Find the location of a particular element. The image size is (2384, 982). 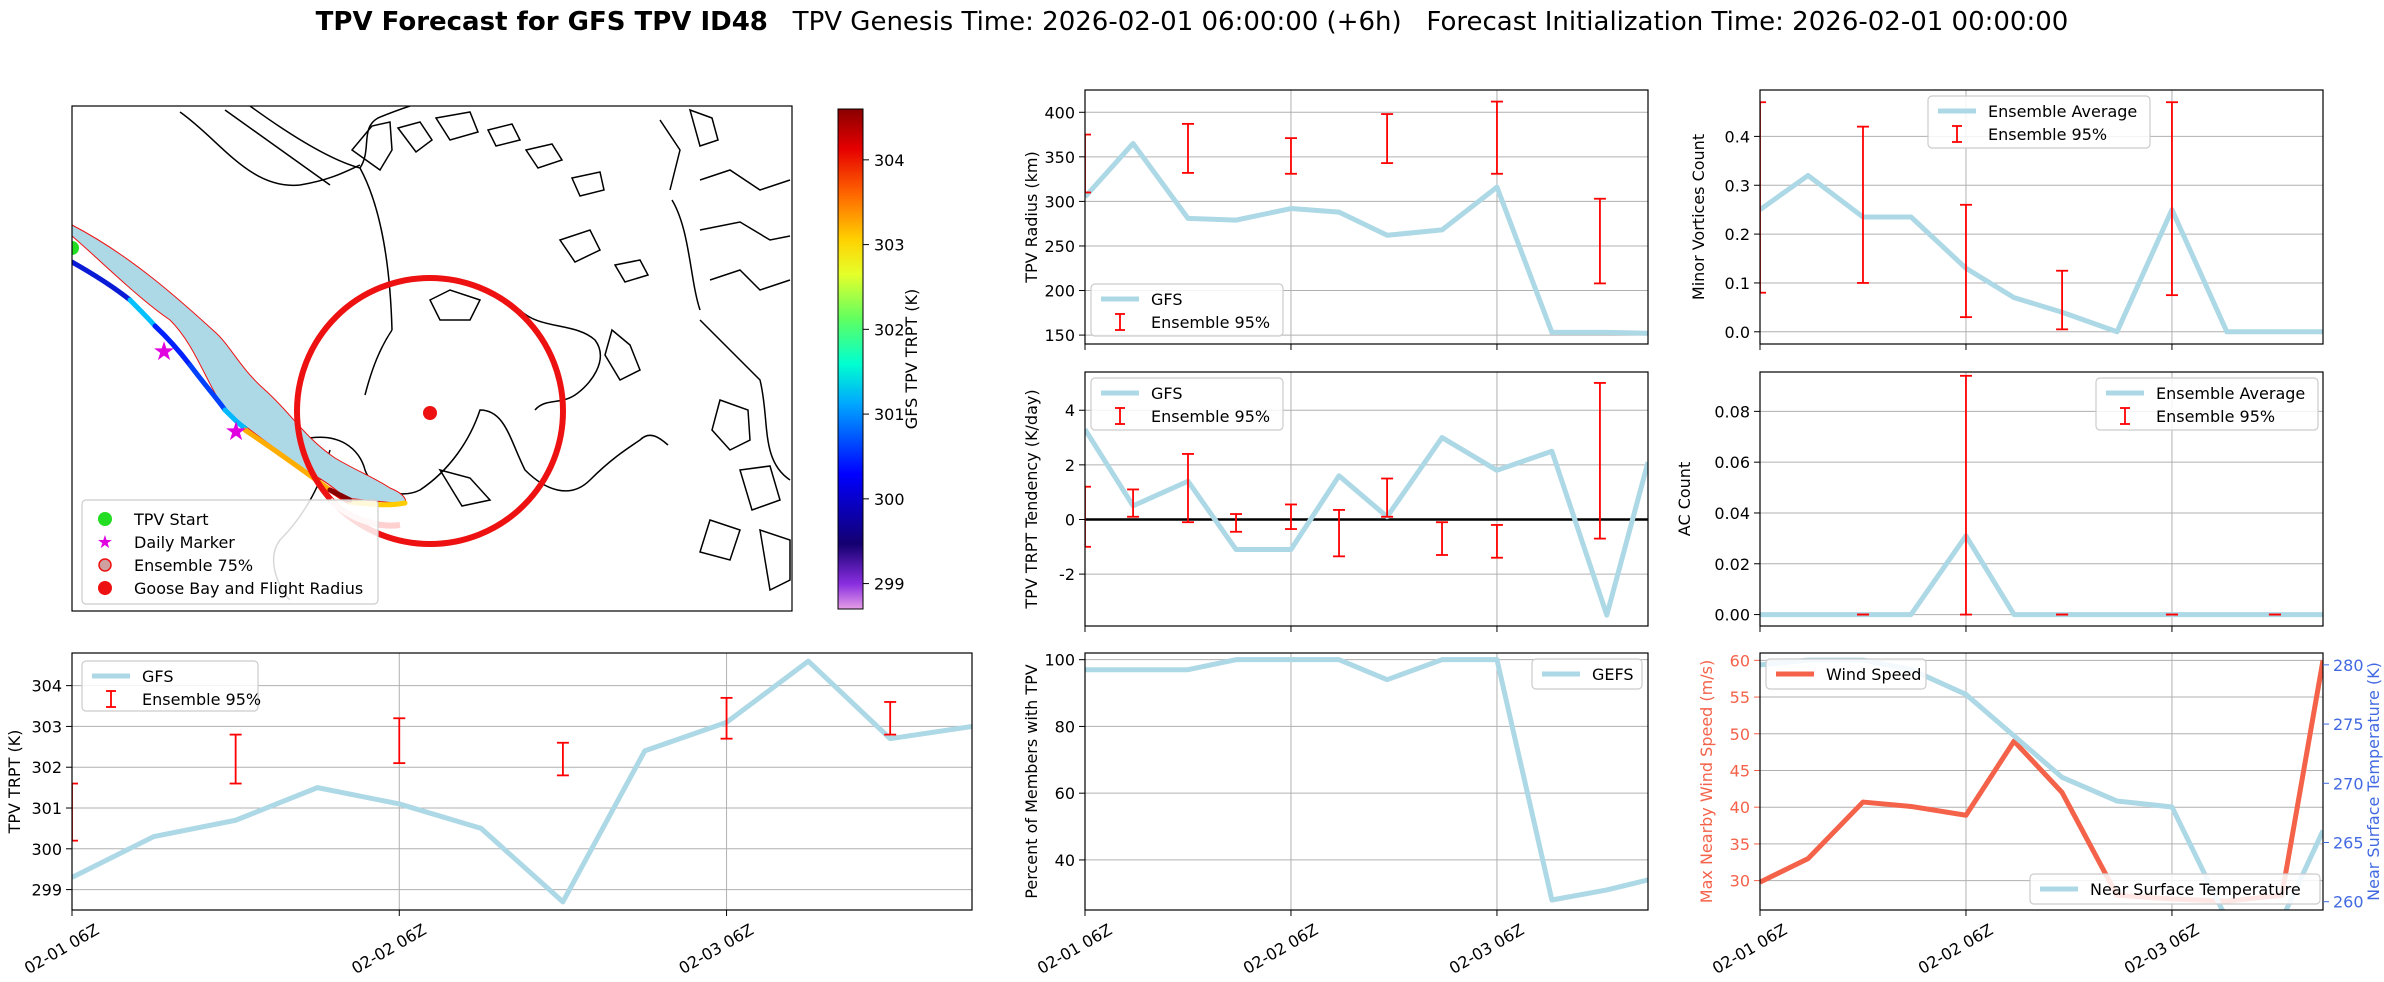

series-line-gfs is located at coordinates (522, 781).